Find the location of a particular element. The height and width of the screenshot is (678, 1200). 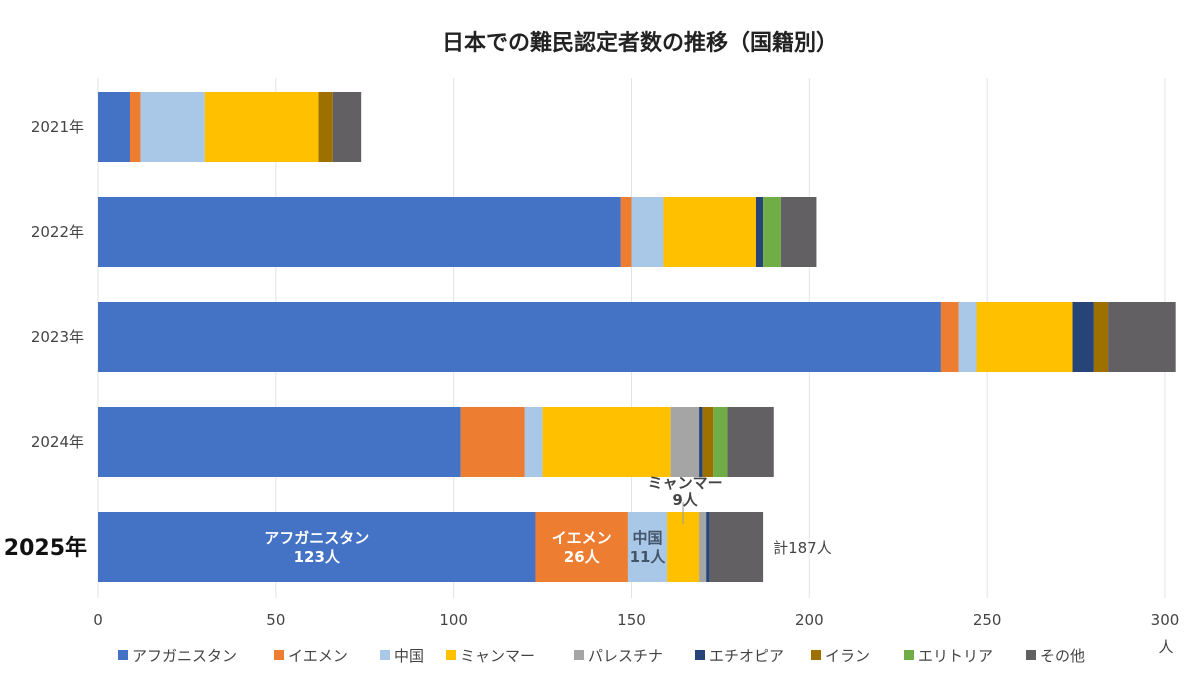

y-category-label: 2021年 is located at coordinates (57, 127).